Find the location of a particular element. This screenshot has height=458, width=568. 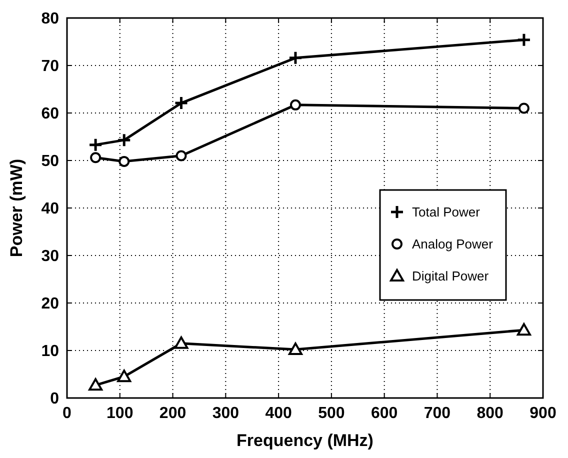

legend-label: Digital Power is located at coordinates (451, 276).